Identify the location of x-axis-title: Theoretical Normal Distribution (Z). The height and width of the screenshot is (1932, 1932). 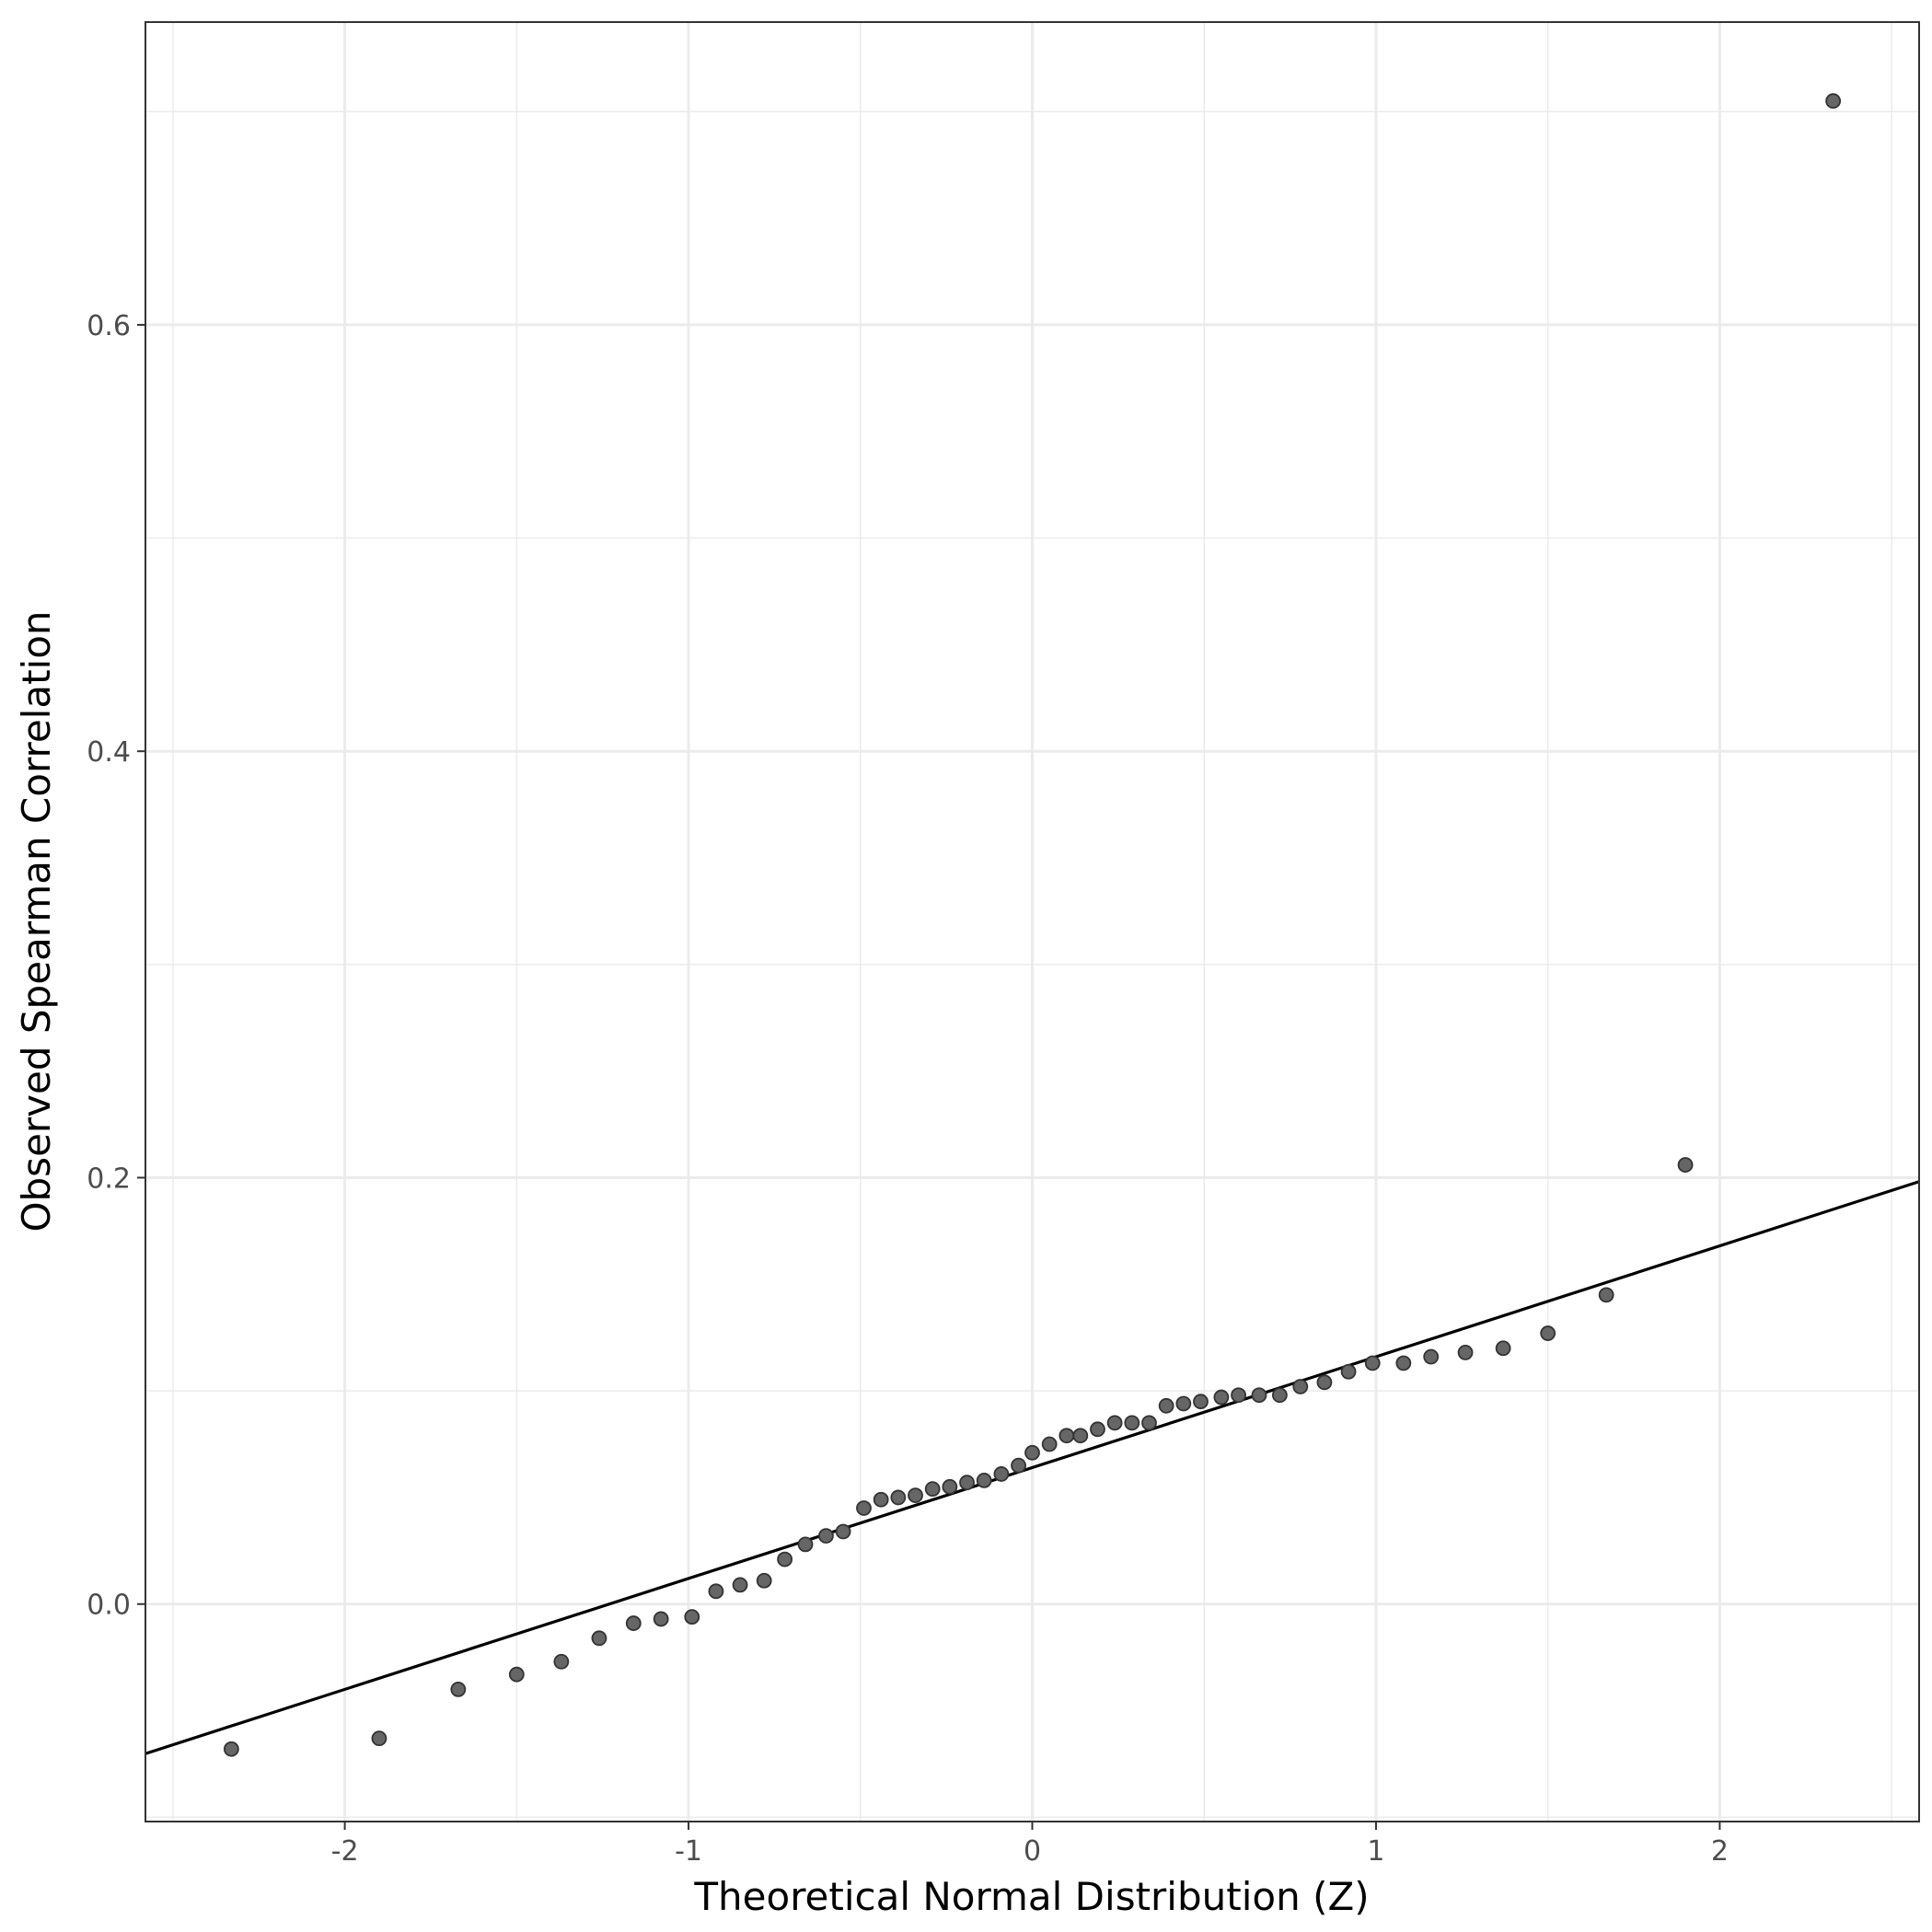
(1031, 1897).